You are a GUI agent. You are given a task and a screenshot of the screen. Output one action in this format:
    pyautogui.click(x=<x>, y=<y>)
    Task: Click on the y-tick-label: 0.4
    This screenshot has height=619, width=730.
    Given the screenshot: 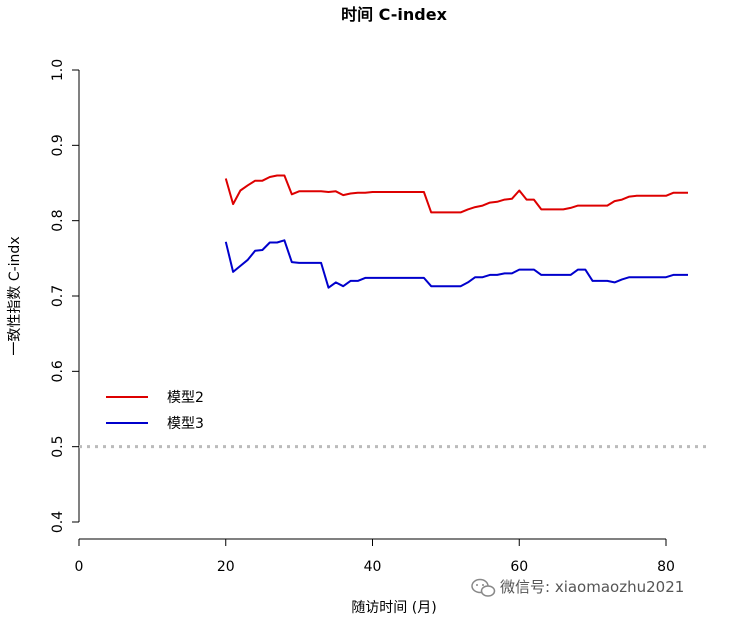 What is the action you would take?
    pyautogui.click(x=58, y=522)
    